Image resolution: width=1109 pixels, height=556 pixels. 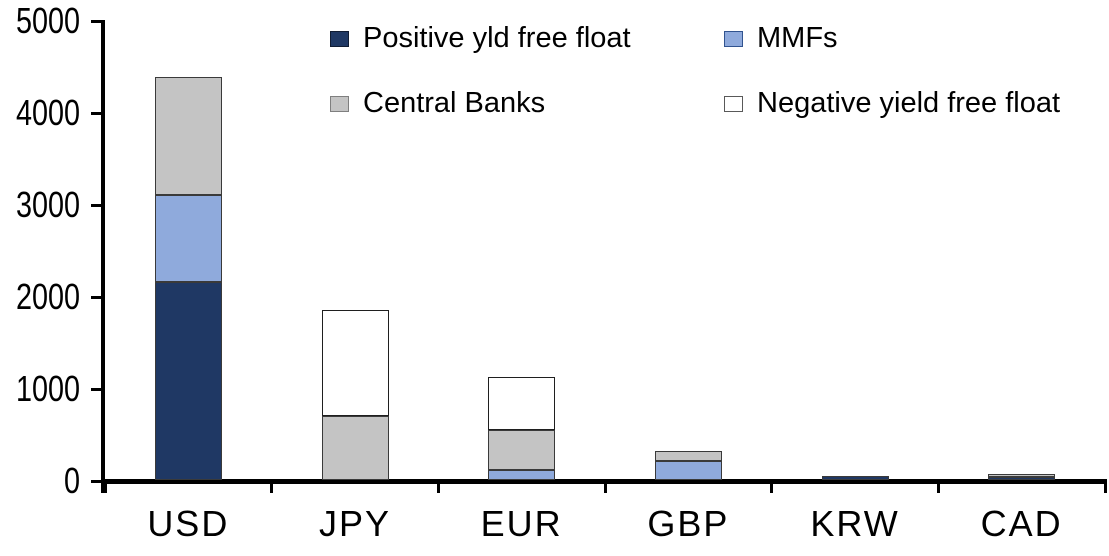 What do you see at coordinates (339, 38) in the screenshot?
I see `legend-swatch-positive-yld-free-float` at bounding box center [339, 38].